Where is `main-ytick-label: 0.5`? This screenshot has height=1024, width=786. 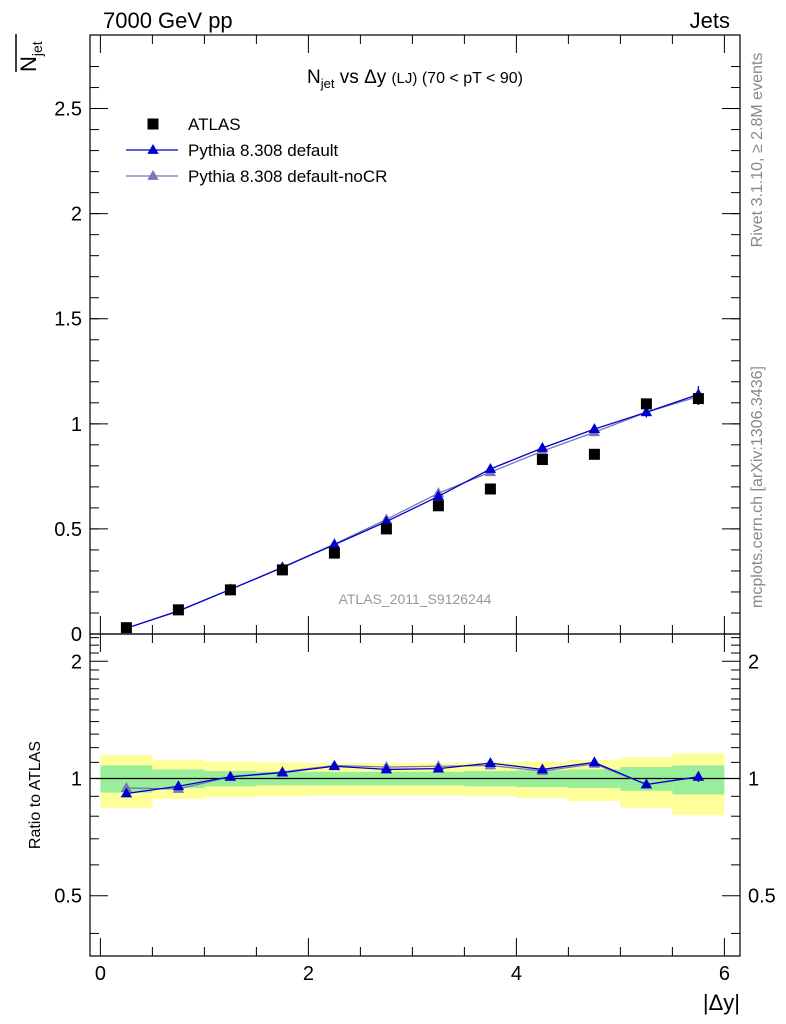 main-ytick-label: 0.5 is located at coordinates (68, 530).